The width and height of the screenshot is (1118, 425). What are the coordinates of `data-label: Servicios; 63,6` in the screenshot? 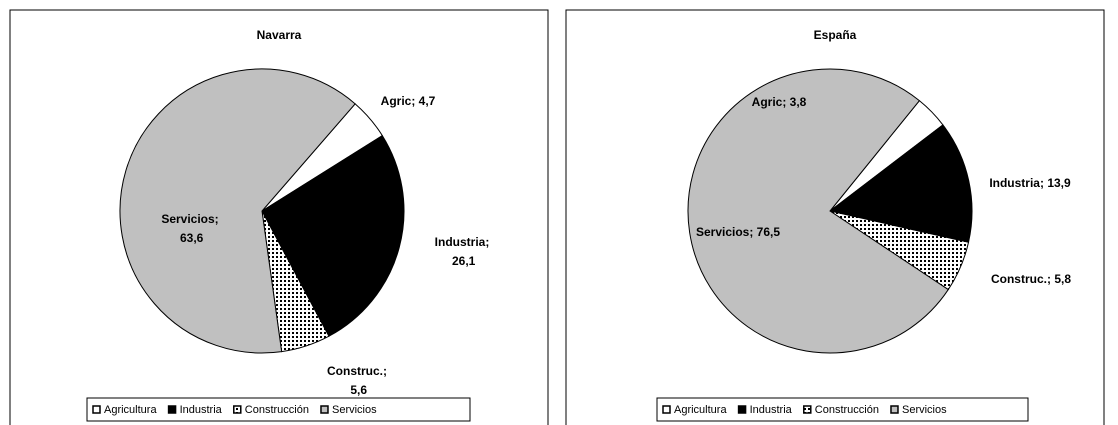 It's located at (189, 228).